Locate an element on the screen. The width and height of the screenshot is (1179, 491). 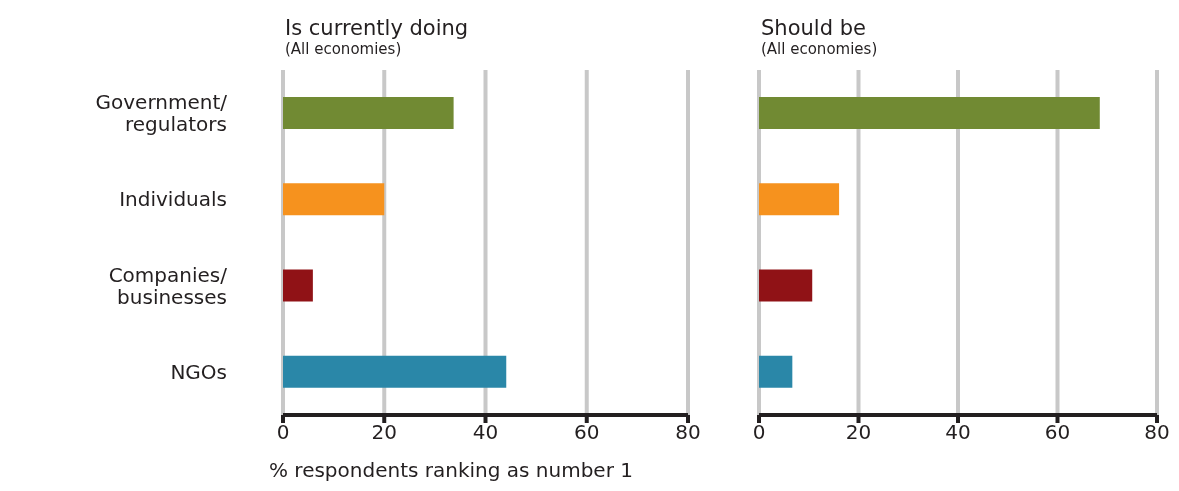
y-tick-label: NGOs is located at coordinates (198, 371).